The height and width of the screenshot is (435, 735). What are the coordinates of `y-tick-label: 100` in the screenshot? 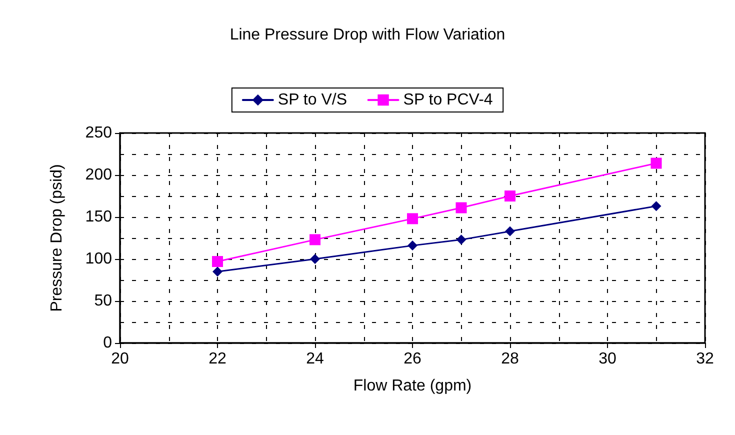 It's located at (98, 259).